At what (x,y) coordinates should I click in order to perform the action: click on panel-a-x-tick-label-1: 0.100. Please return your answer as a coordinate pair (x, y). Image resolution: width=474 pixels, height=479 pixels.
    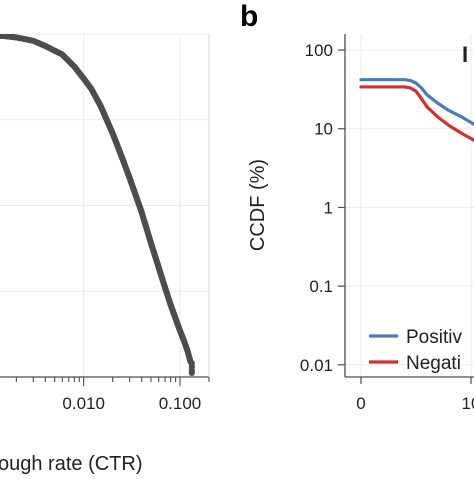
    Looking at the image, I should click on (180, 403).